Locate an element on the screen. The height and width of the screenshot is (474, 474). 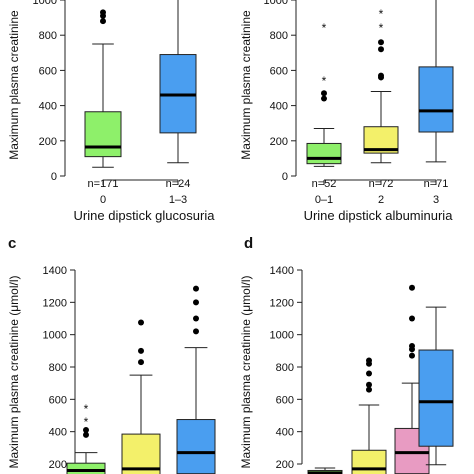
panel-d-y-tick-label: 800 is located at coordinates (285, 368).